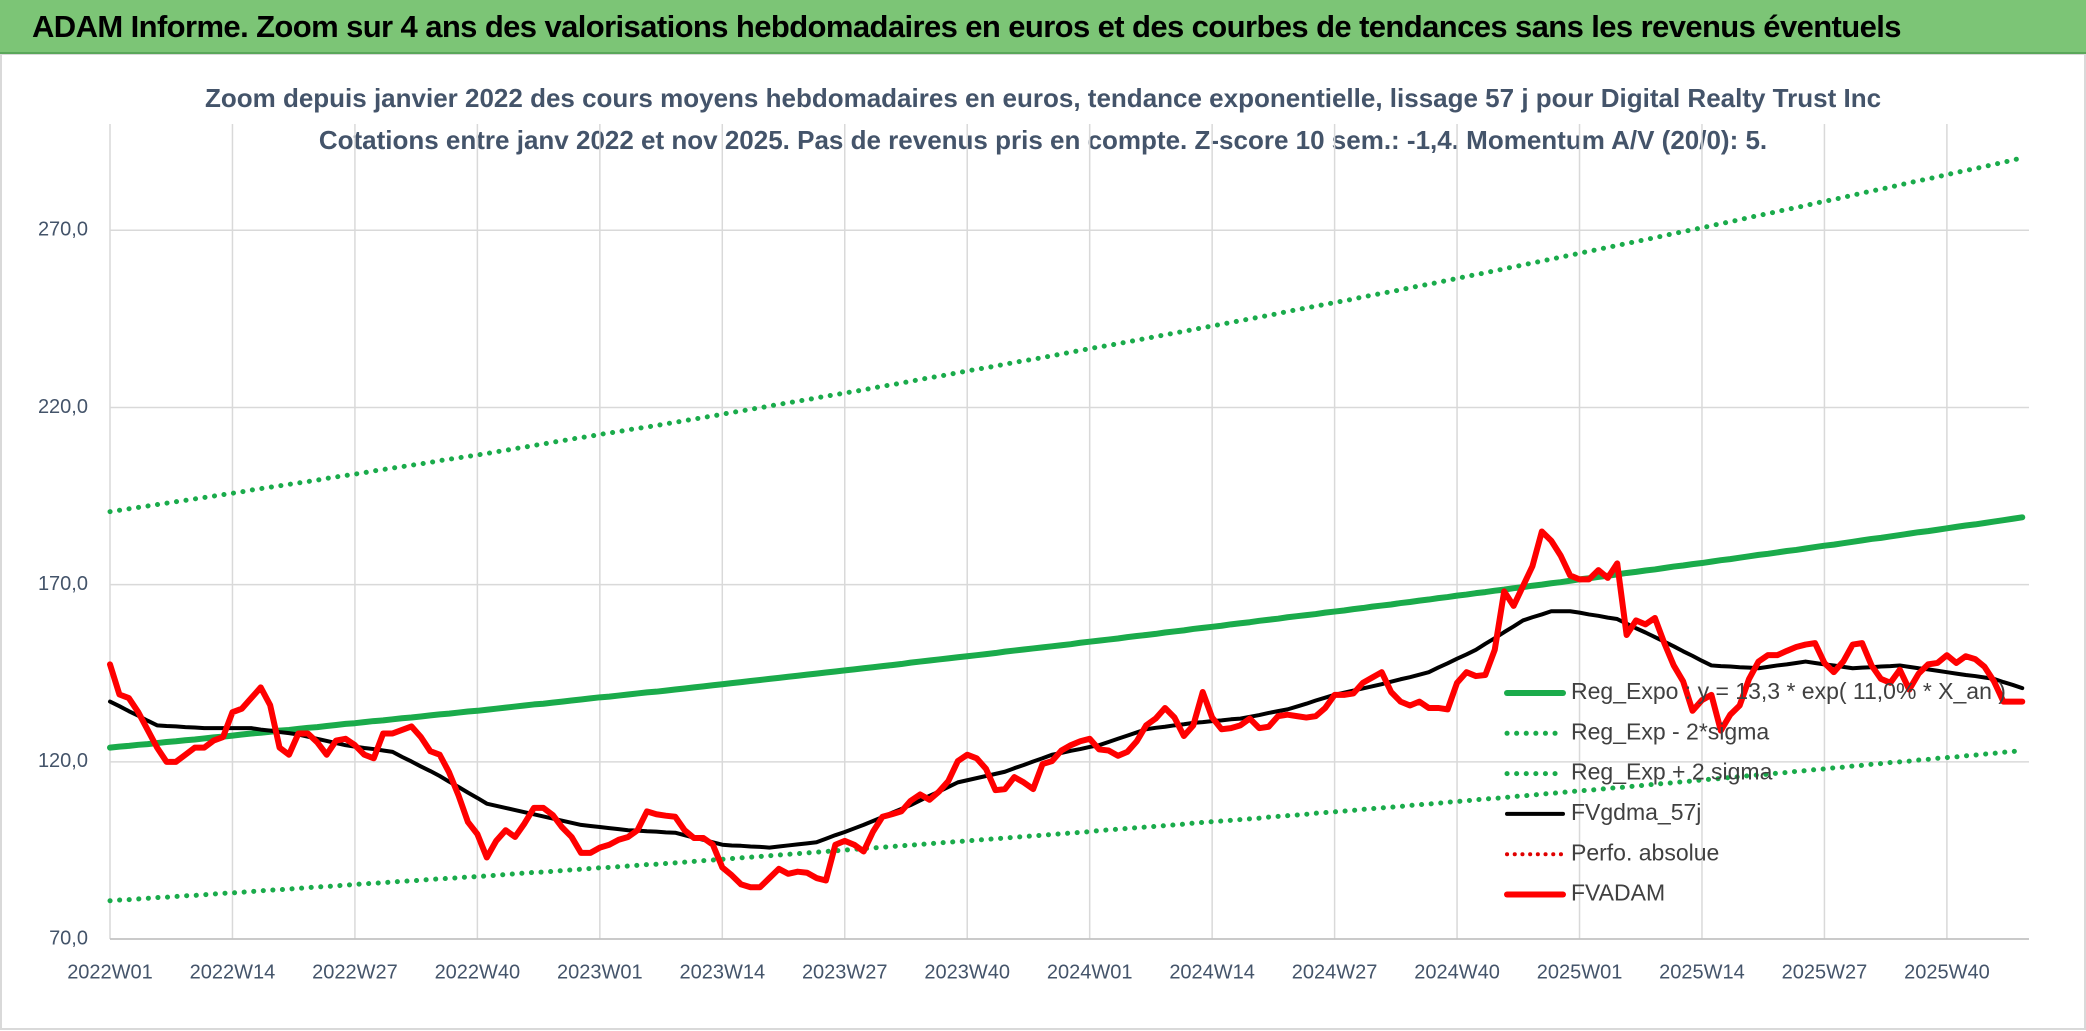  What do you see at coordinates (1580, 972) in the screenshot?
I see `x-tick-label: 2025W01` at bounding box center [1580, 972].